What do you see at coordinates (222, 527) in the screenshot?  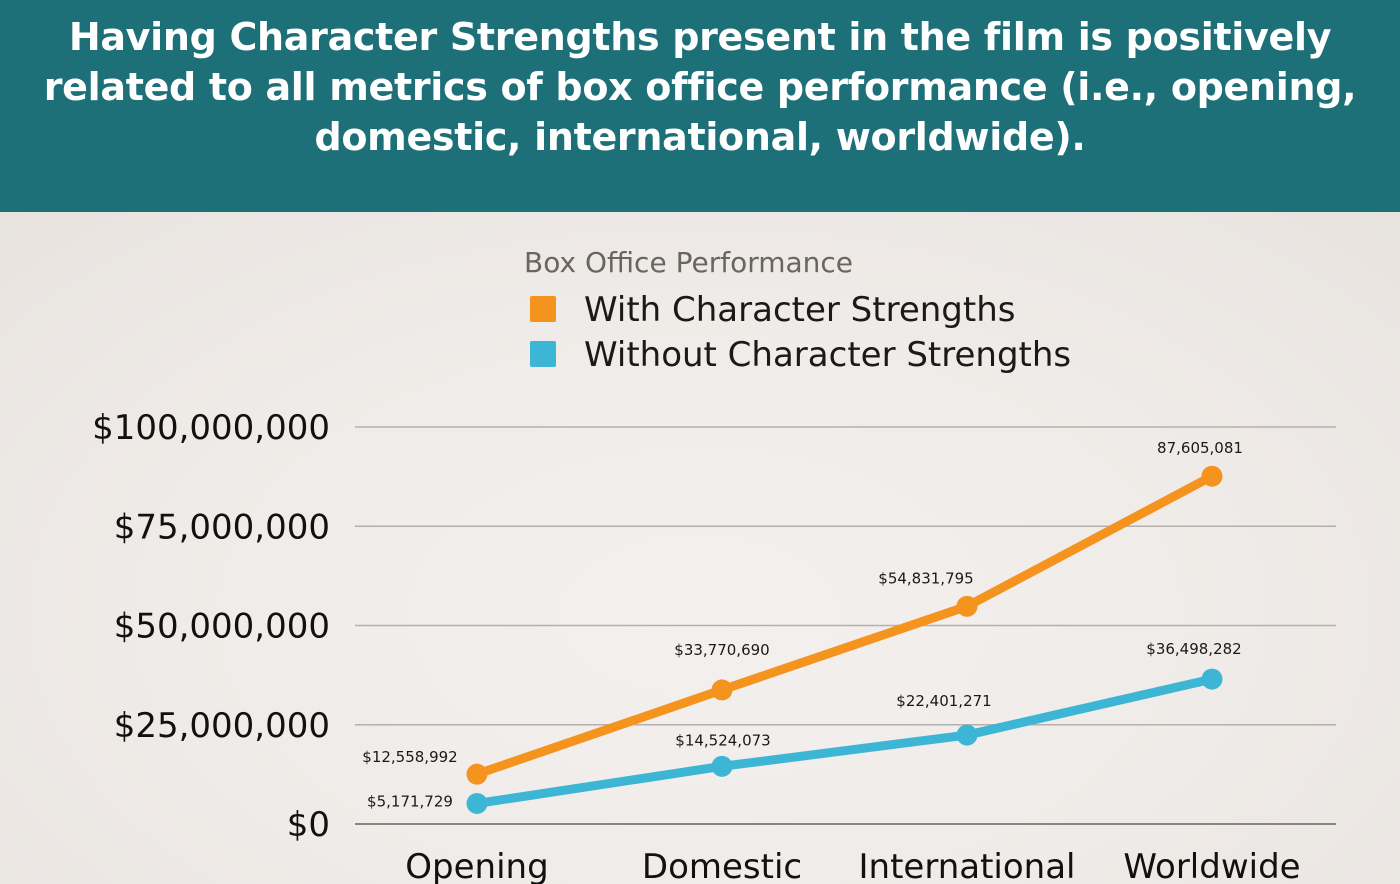 I see `y-tick-label: $75,000,000` at bounding box center [222, 527].